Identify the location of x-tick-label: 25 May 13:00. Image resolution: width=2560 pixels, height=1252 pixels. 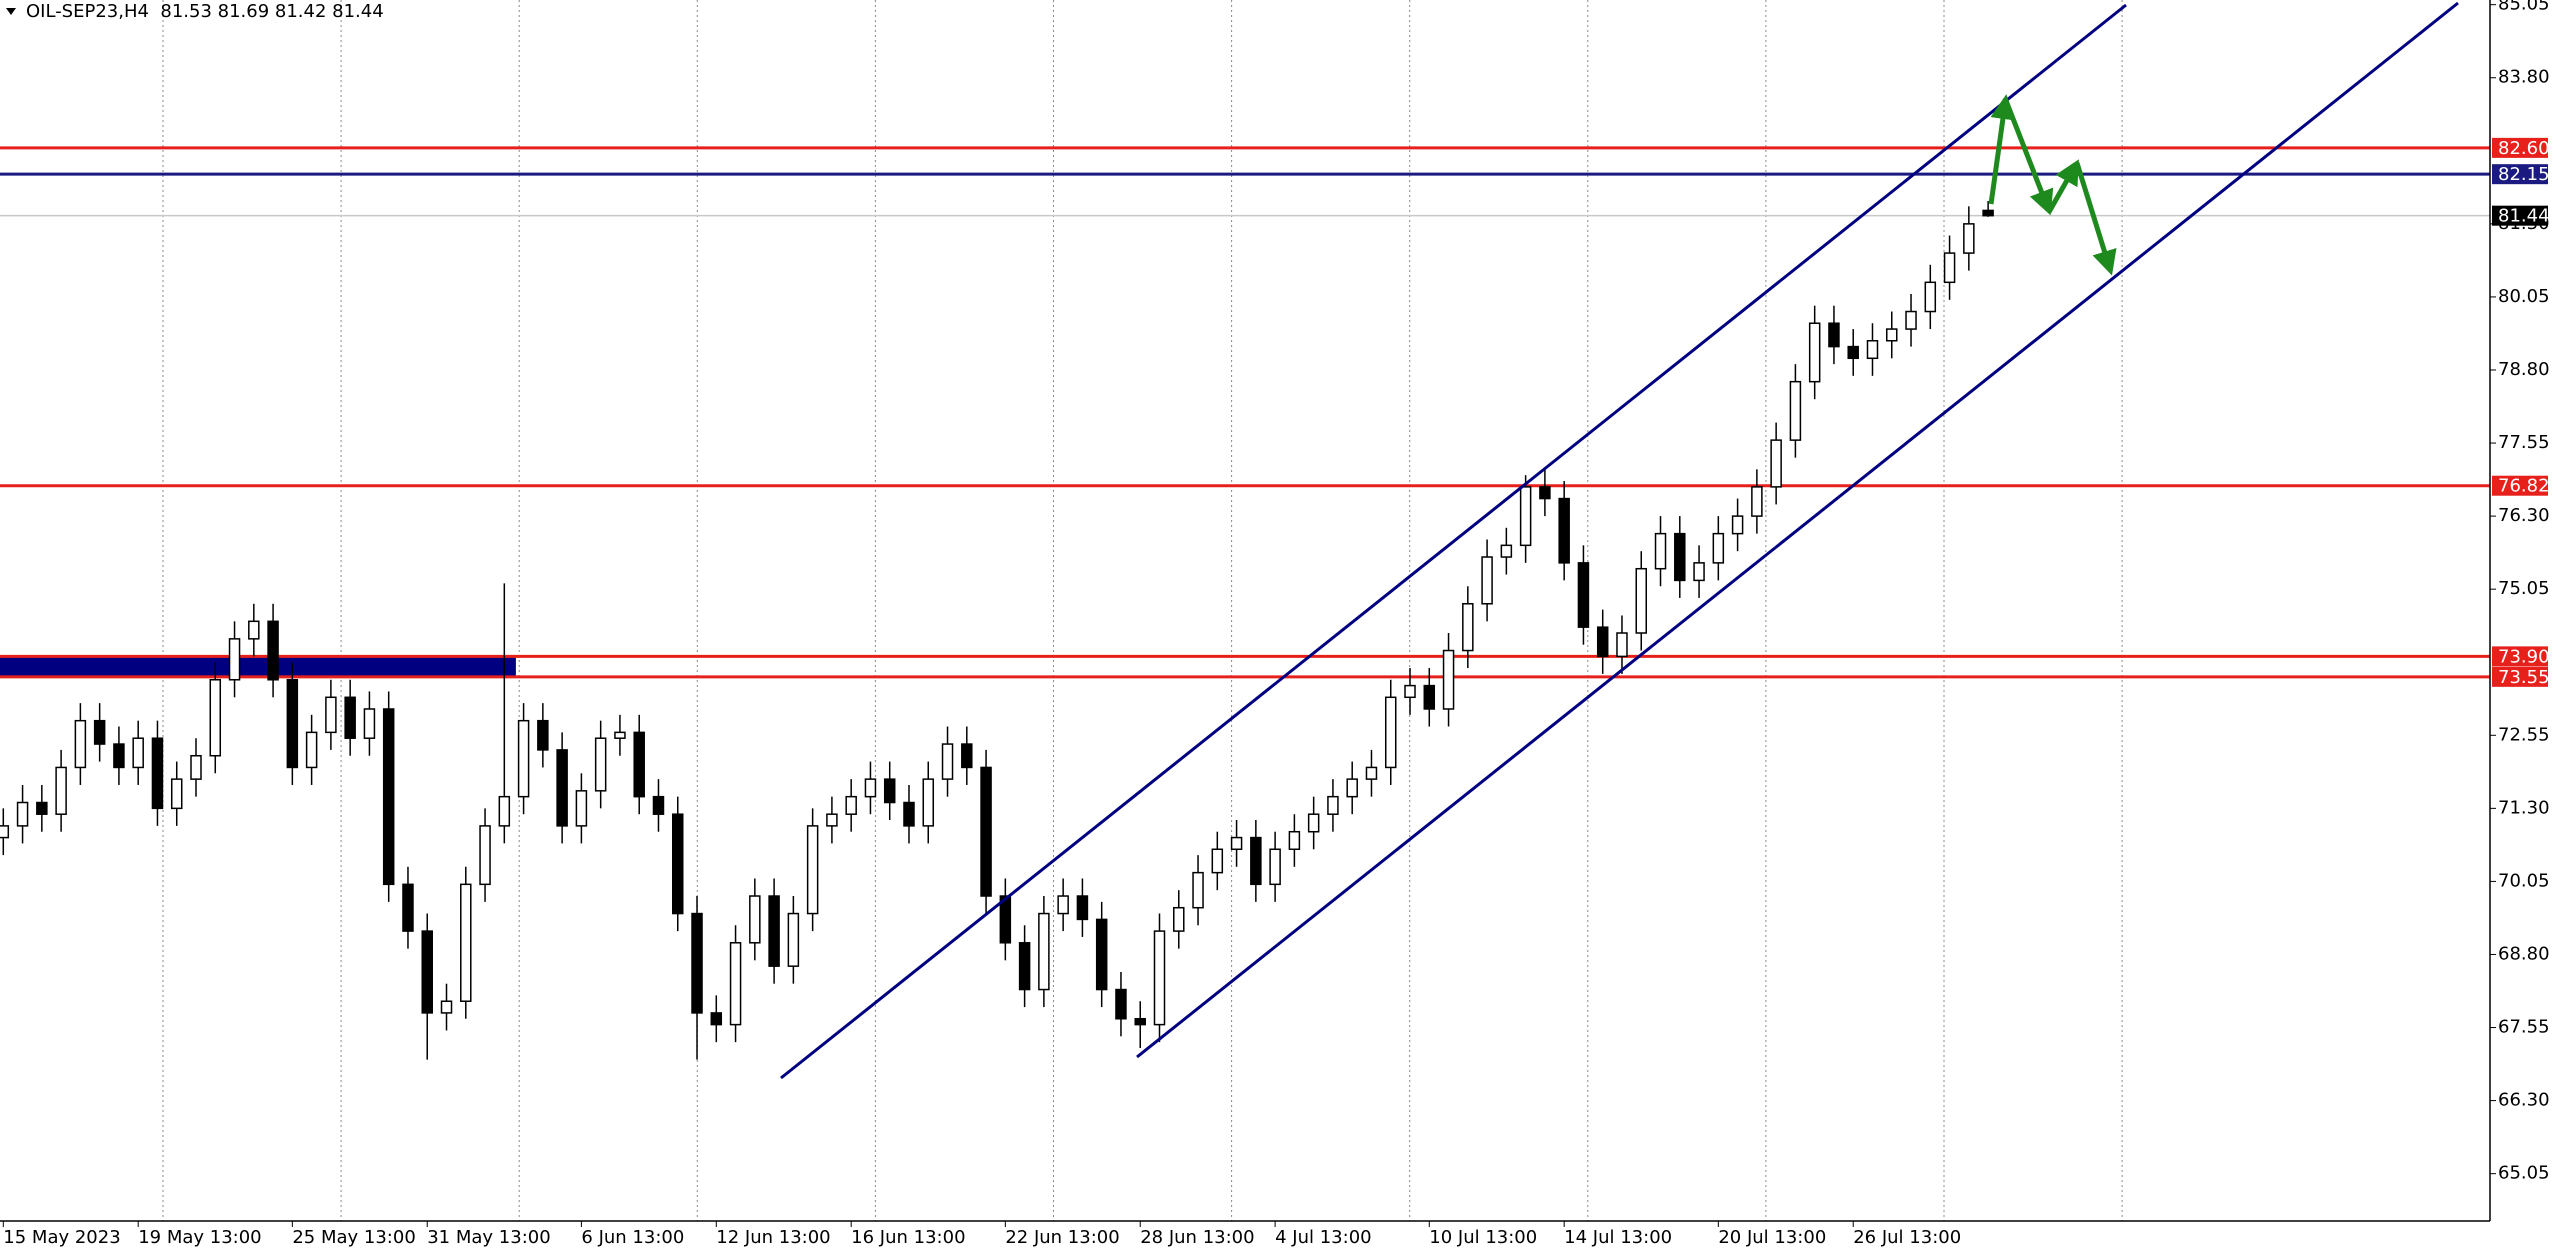
(353, 1237).